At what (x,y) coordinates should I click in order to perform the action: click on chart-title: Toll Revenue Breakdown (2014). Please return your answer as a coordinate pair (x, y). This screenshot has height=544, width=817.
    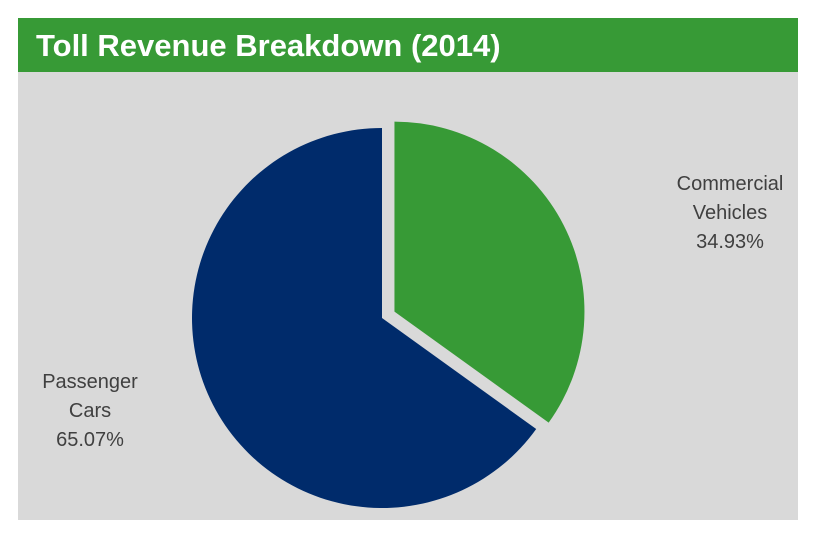
    Looking at the image, I should click on (408, 45).